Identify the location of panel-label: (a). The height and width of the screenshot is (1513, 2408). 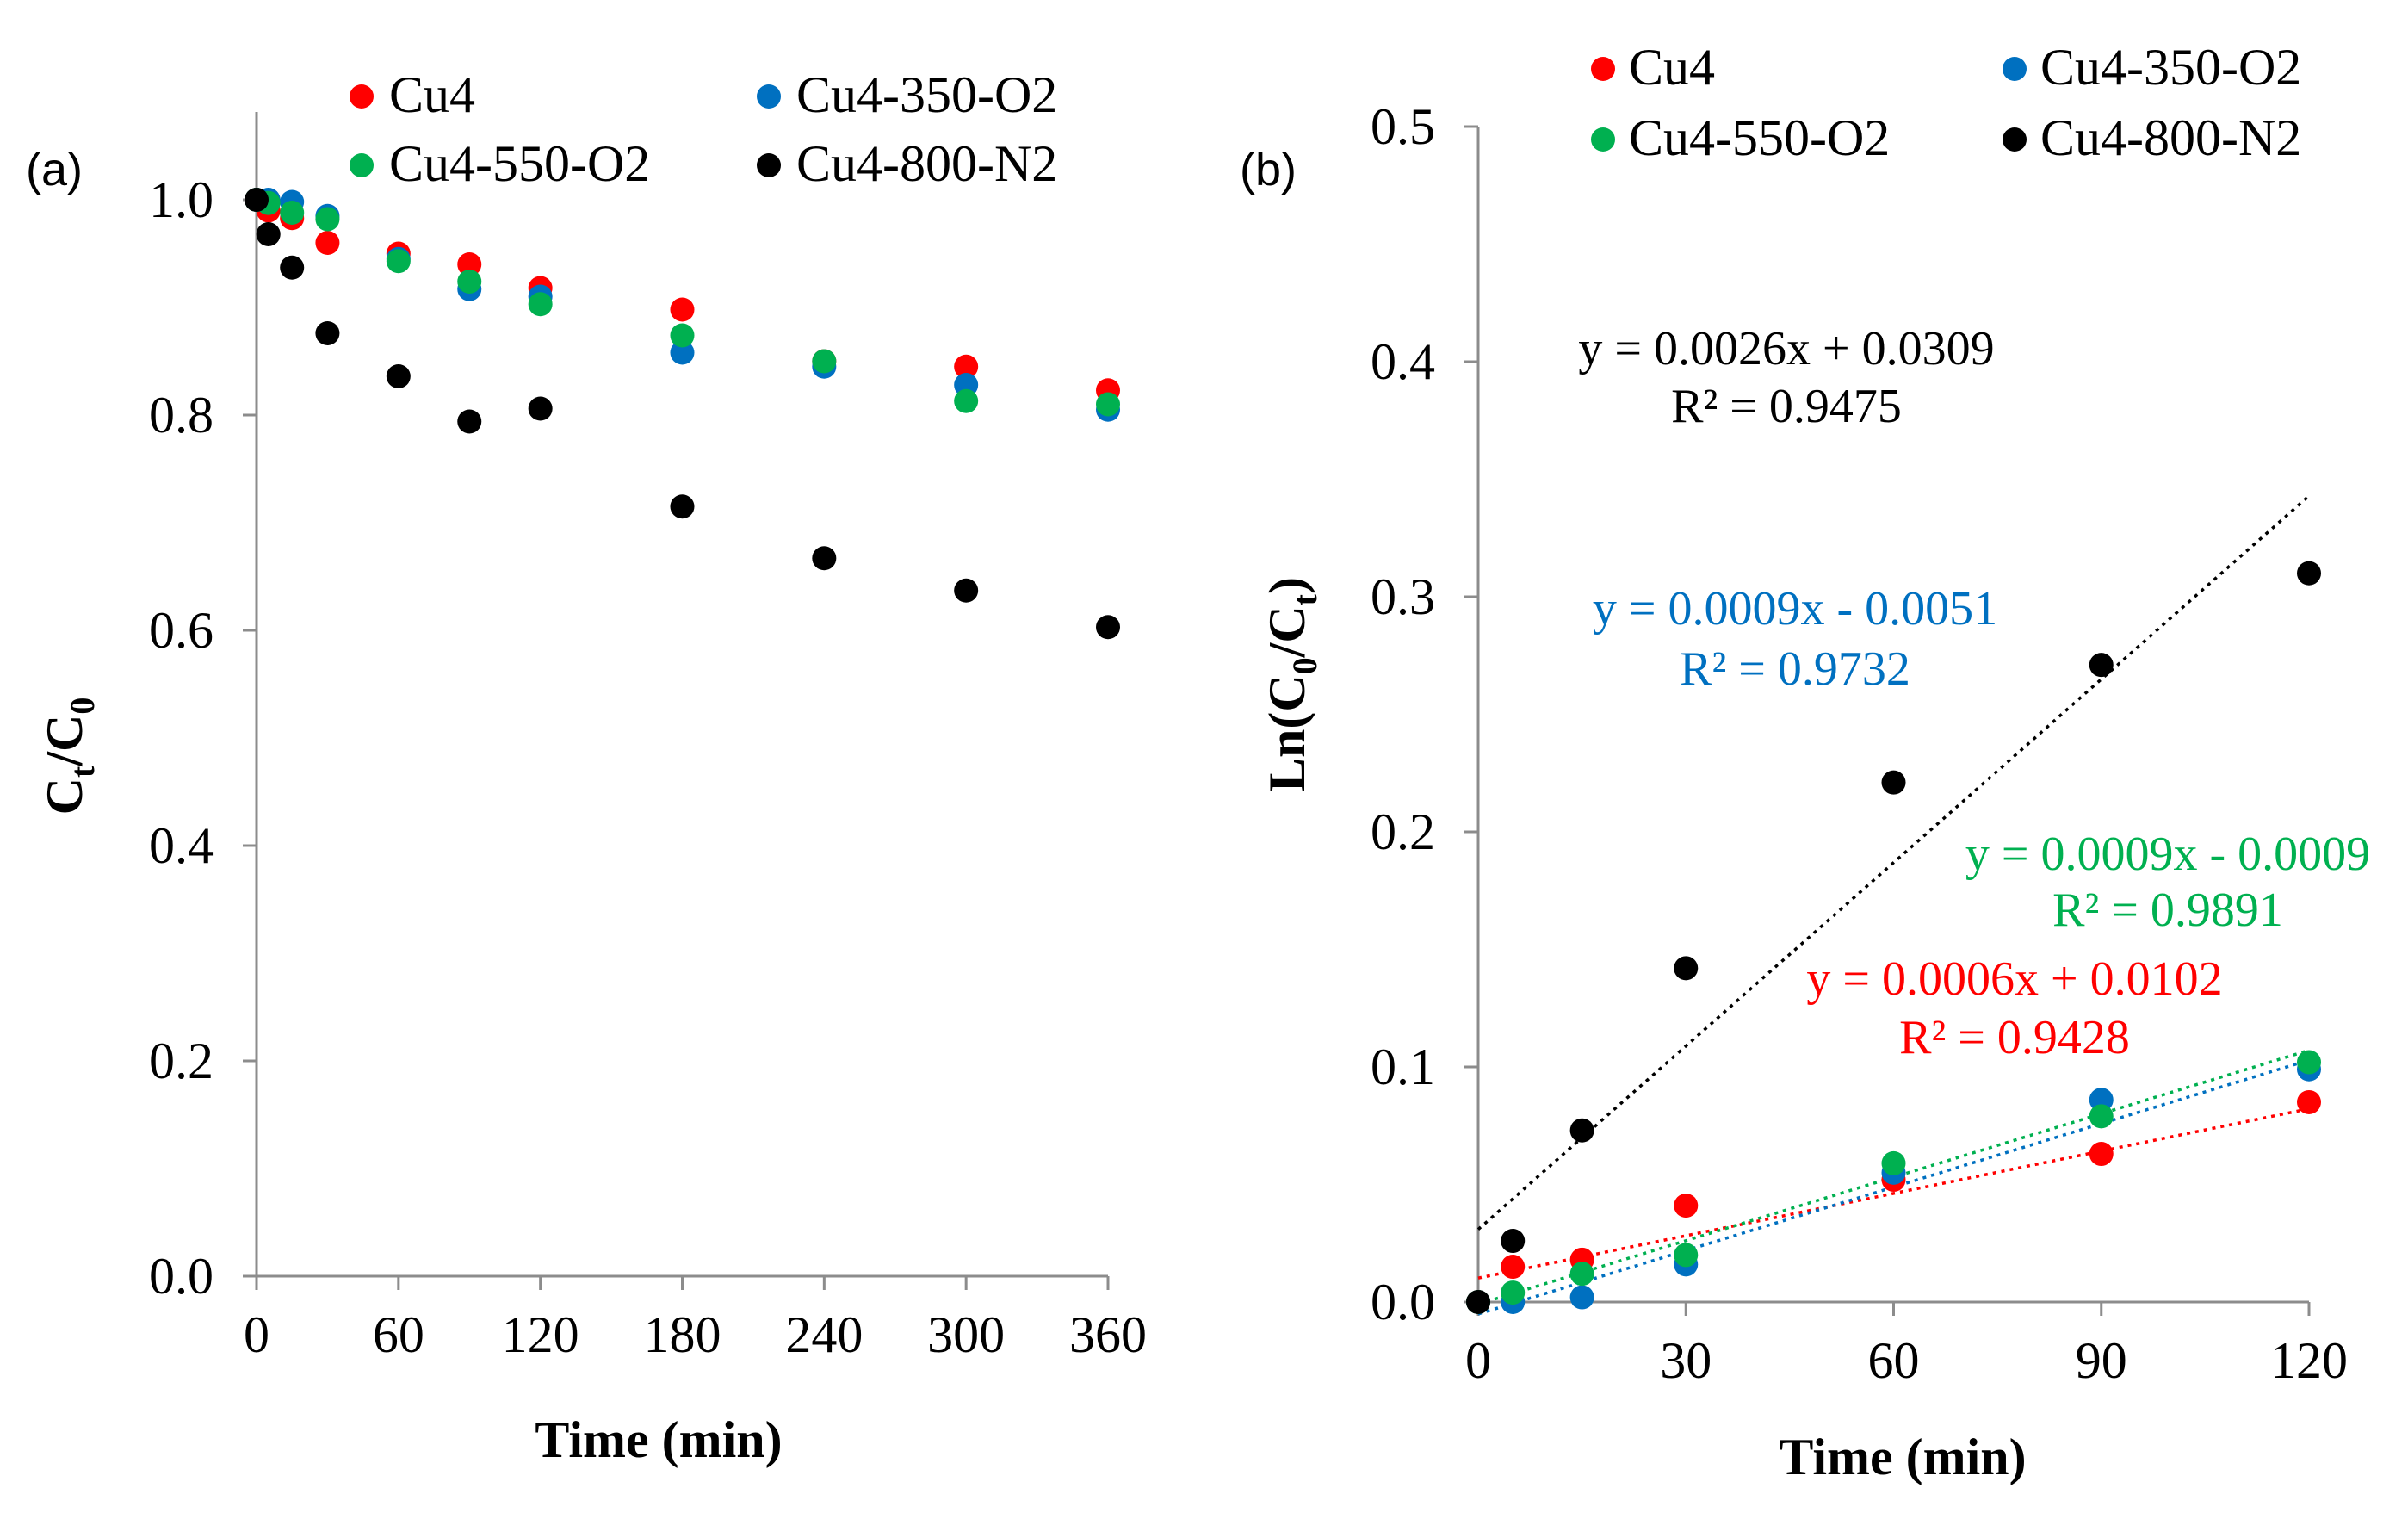
(54, 169).